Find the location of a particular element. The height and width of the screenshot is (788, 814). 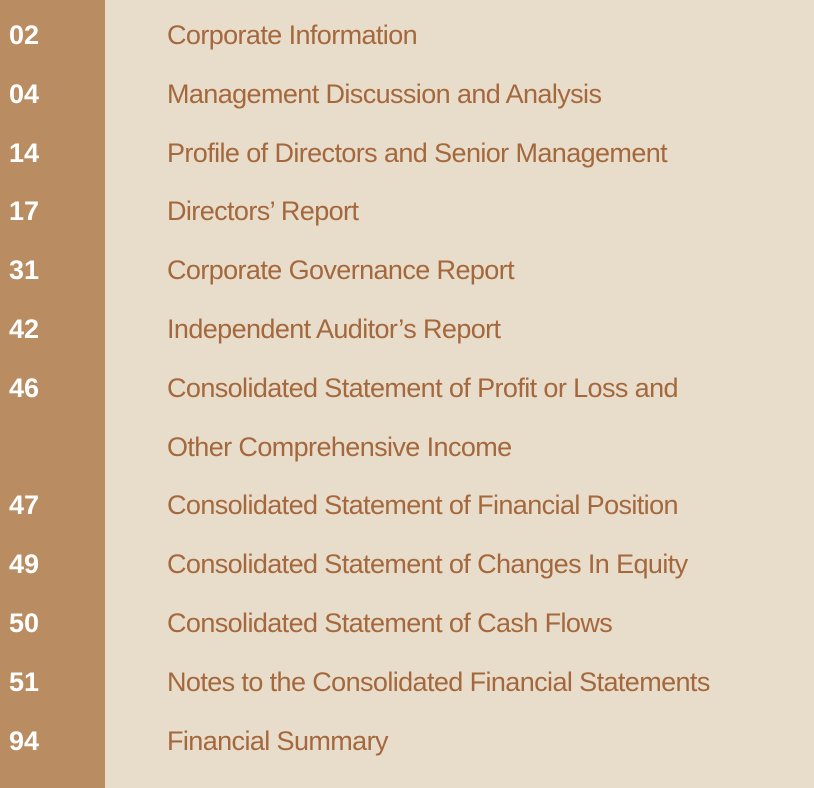

entry-title: Financial Summary is located at coordinates (277, 740).